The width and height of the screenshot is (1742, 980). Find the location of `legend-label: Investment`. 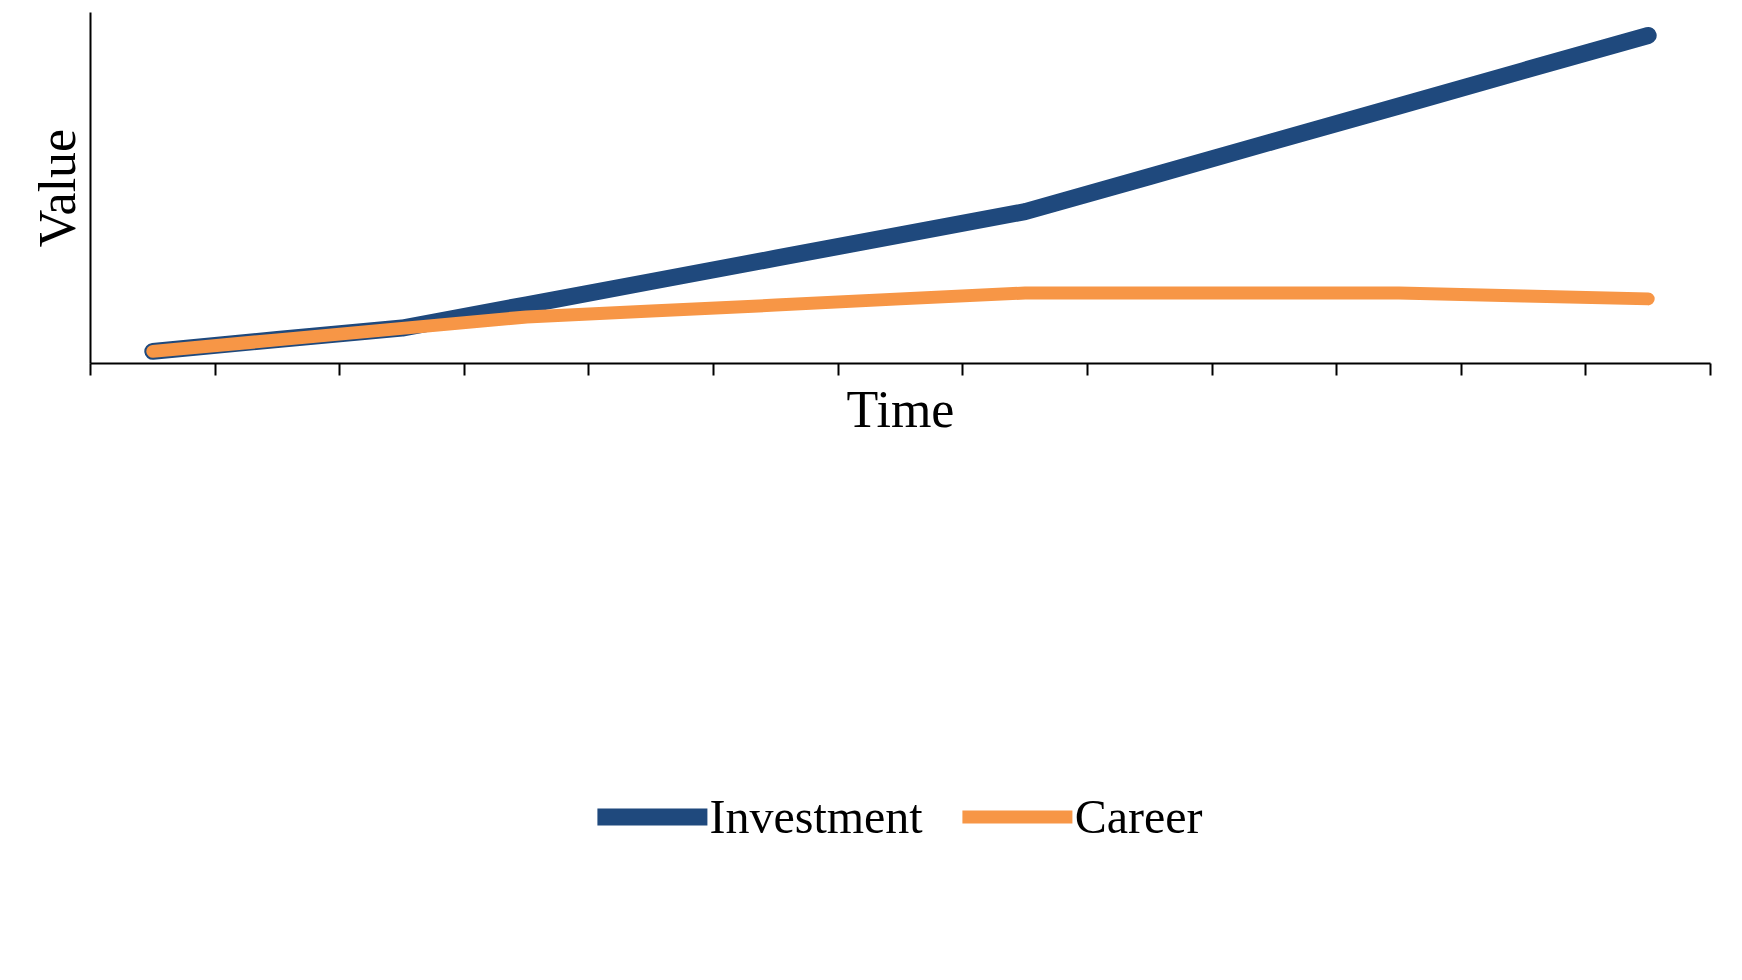

legend-label: Investment is located at coordinates (816, 816).